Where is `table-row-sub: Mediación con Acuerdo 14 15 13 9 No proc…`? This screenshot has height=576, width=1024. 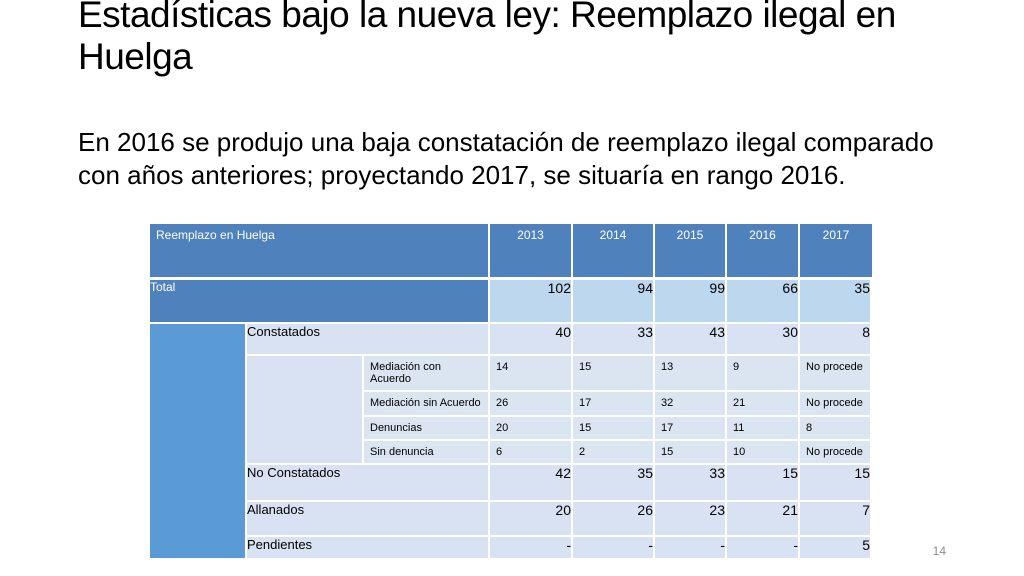 table-row-sub: Mediación con Acuerdo 14 15 13 9 No proc… is located at coordinates (511, 410).